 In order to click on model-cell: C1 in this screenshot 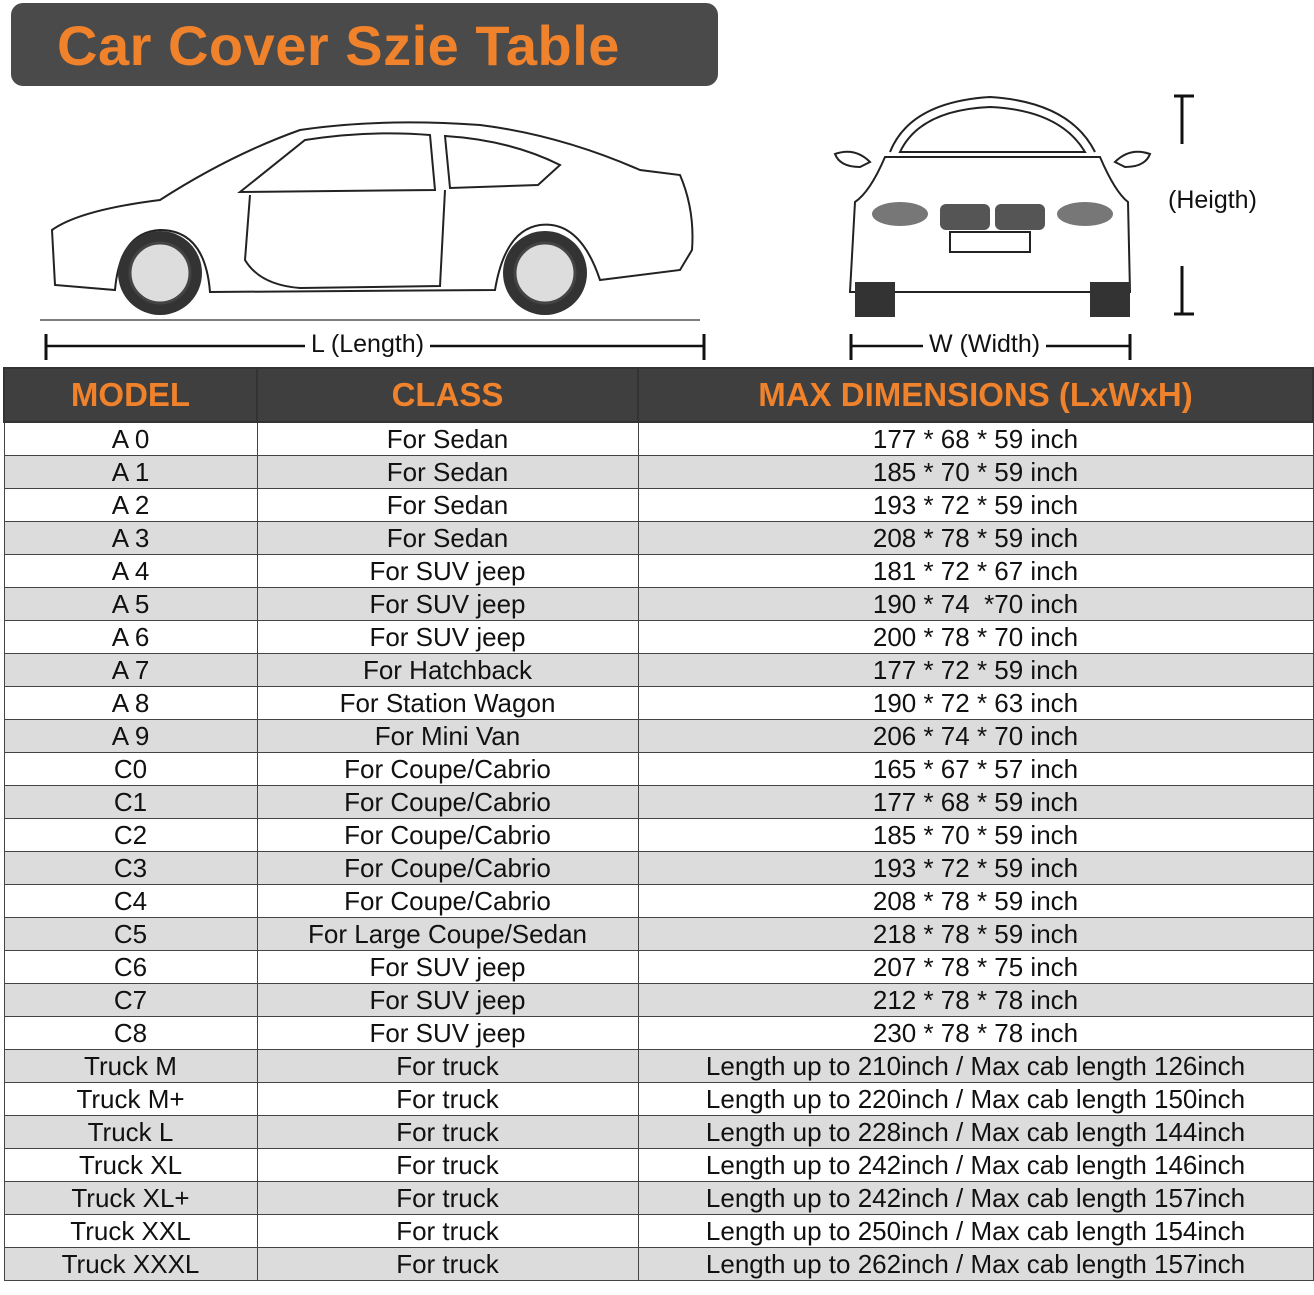, I will do `click(130, 802)`.